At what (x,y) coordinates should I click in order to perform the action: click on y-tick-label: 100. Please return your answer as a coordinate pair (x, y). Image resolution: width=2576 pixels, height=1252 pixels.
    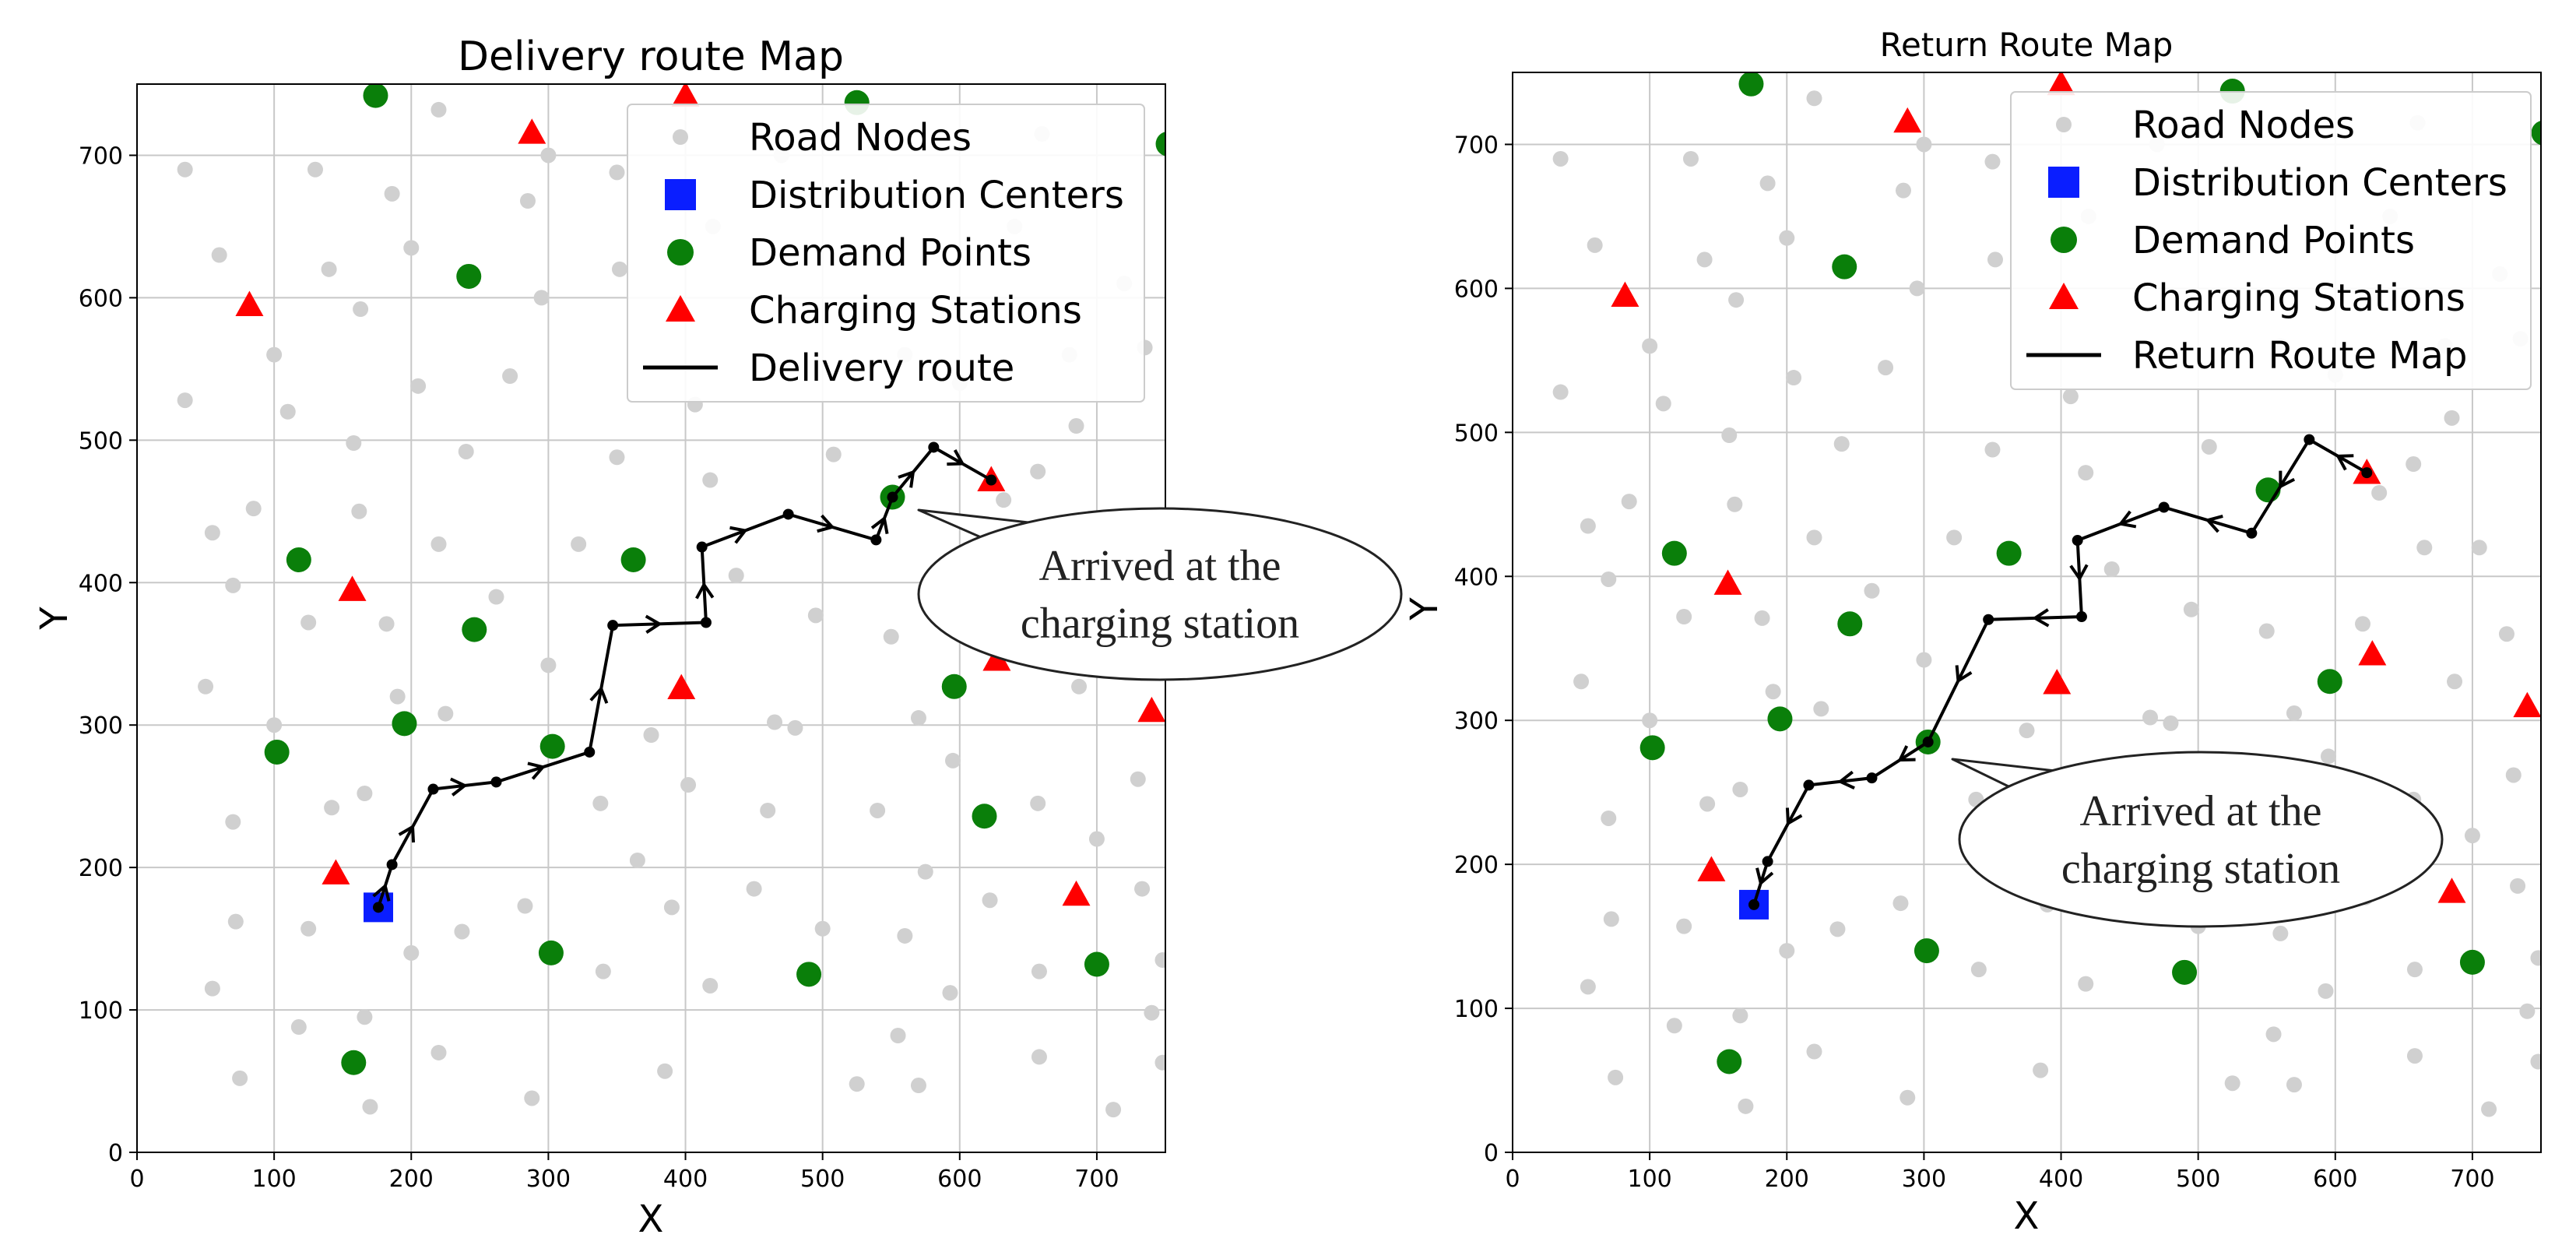
    Looking at the image, I should click on (101, 1011).